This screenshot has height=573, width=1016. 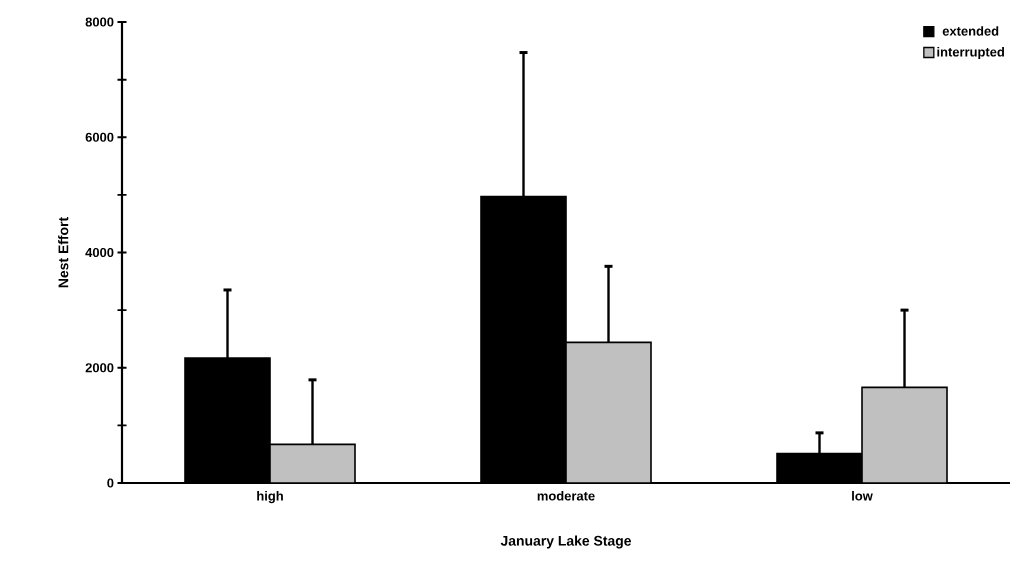 What do you see at coordinates (566, 542) in the screenshot?
I see `x-axis-title: January Lake Stage` at bounding box center [566, 542].